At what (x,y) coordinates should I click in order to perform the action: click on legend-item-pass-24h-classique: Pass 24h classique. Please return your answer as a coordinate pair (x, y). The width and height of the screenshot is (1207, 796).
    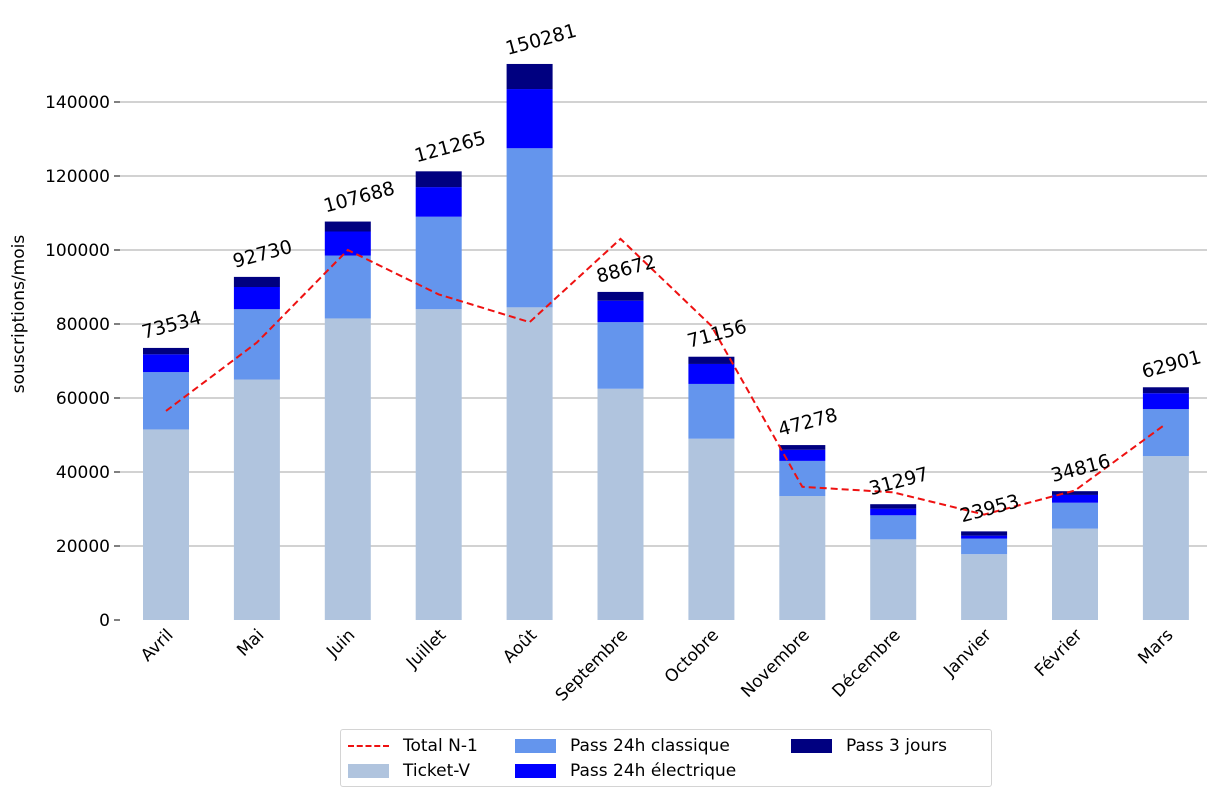
    Looking at the image, I should click on (622, 746).